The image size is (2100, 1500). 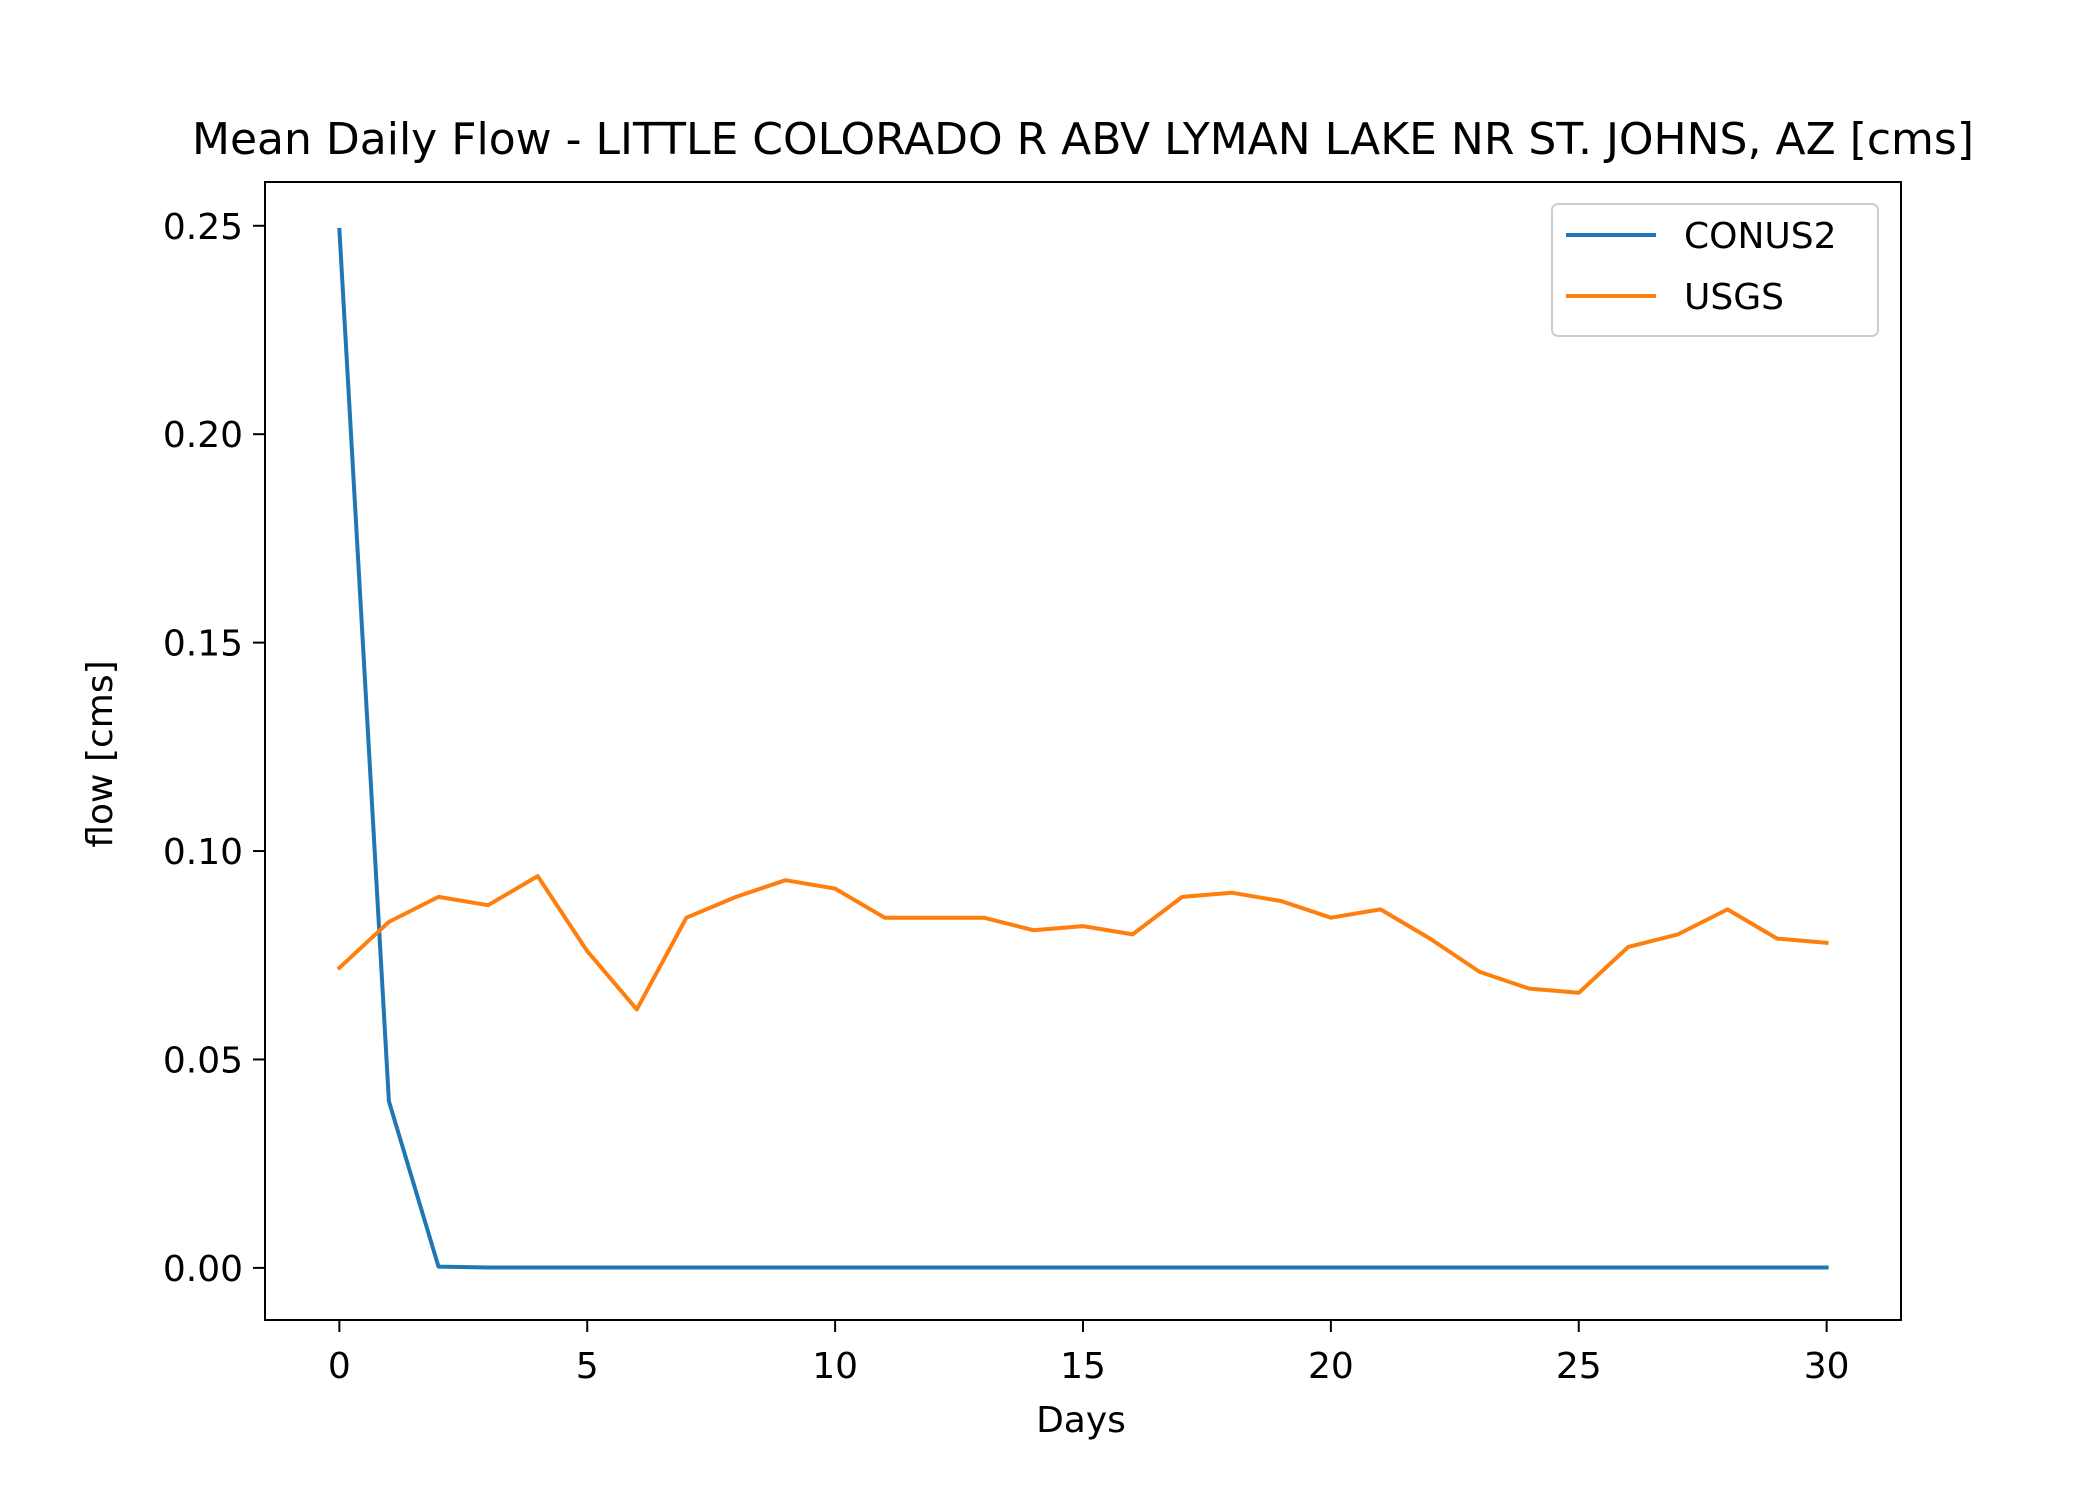 What do you see at coordinates (1083, 1366) in the screenshot?
I see `x-tick-label: 15` at bounding box center [1083, 1366].